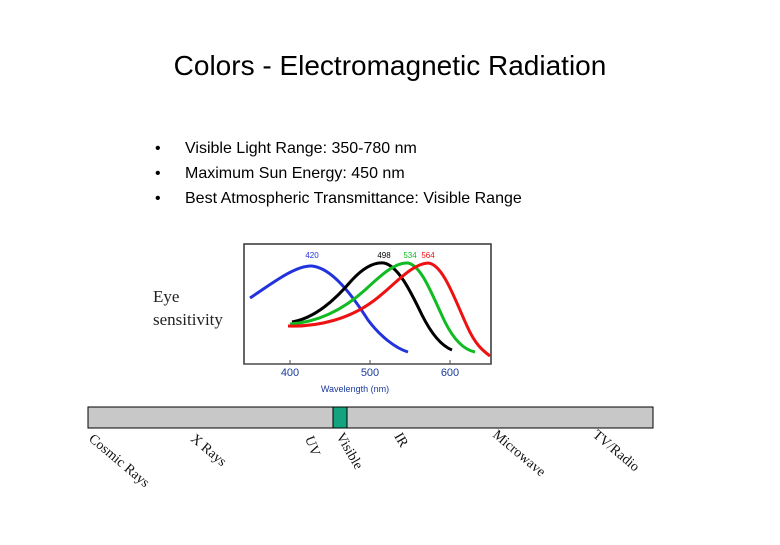 The height and width of the screenshot is (545, 780). Describe the element at coordinates (166, 296) in the screenshot. I see `y-axis-label-line1: Eye` at that location.